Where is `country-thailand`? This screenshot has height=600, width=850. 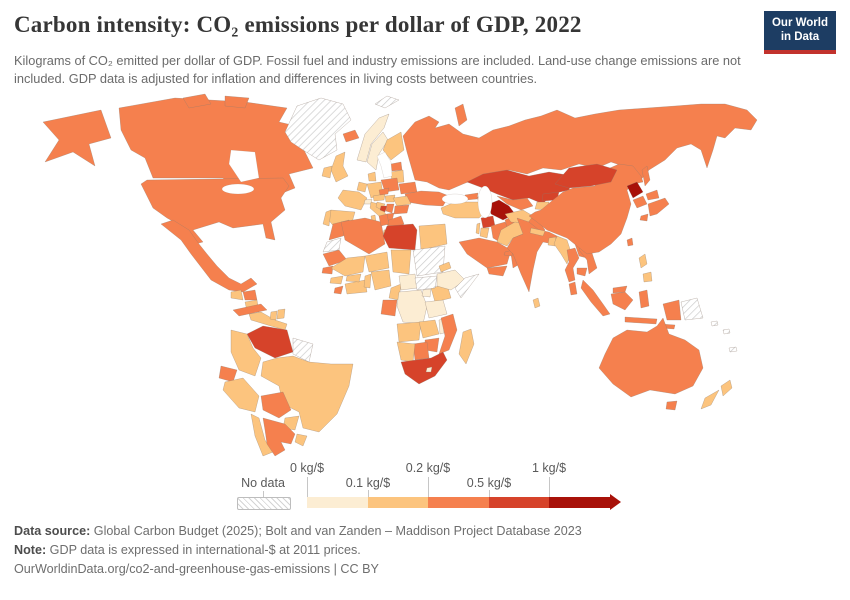 country-thailand is located at coordinates (572, 265).